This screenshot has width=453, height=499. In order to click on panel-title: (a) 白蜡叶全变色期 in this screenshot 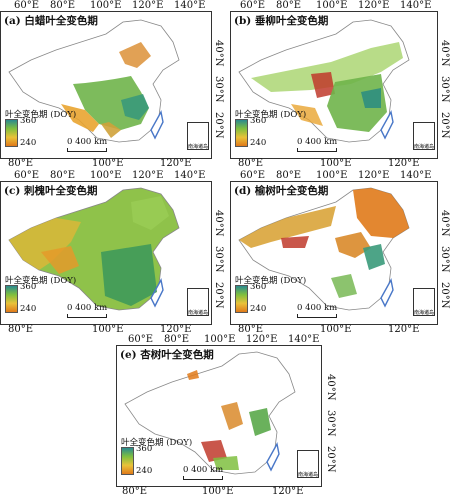, I will do `click(51, 21)`.